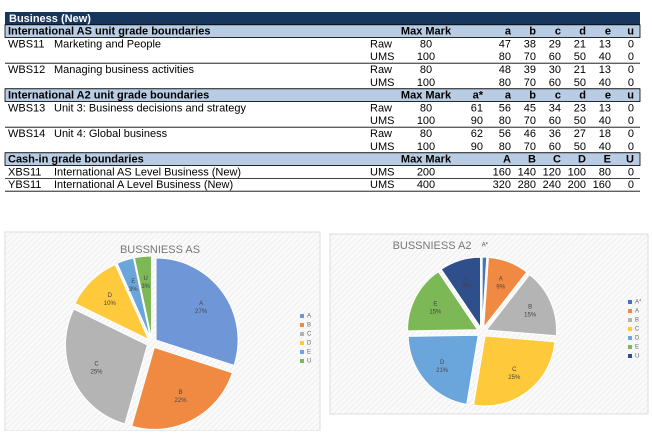 Image resolution: width=652 pixels, height=436 pixels. Describe the element at coordinates (530, 44) in the screenshot. I see `grade-boundary: 38` at that location.